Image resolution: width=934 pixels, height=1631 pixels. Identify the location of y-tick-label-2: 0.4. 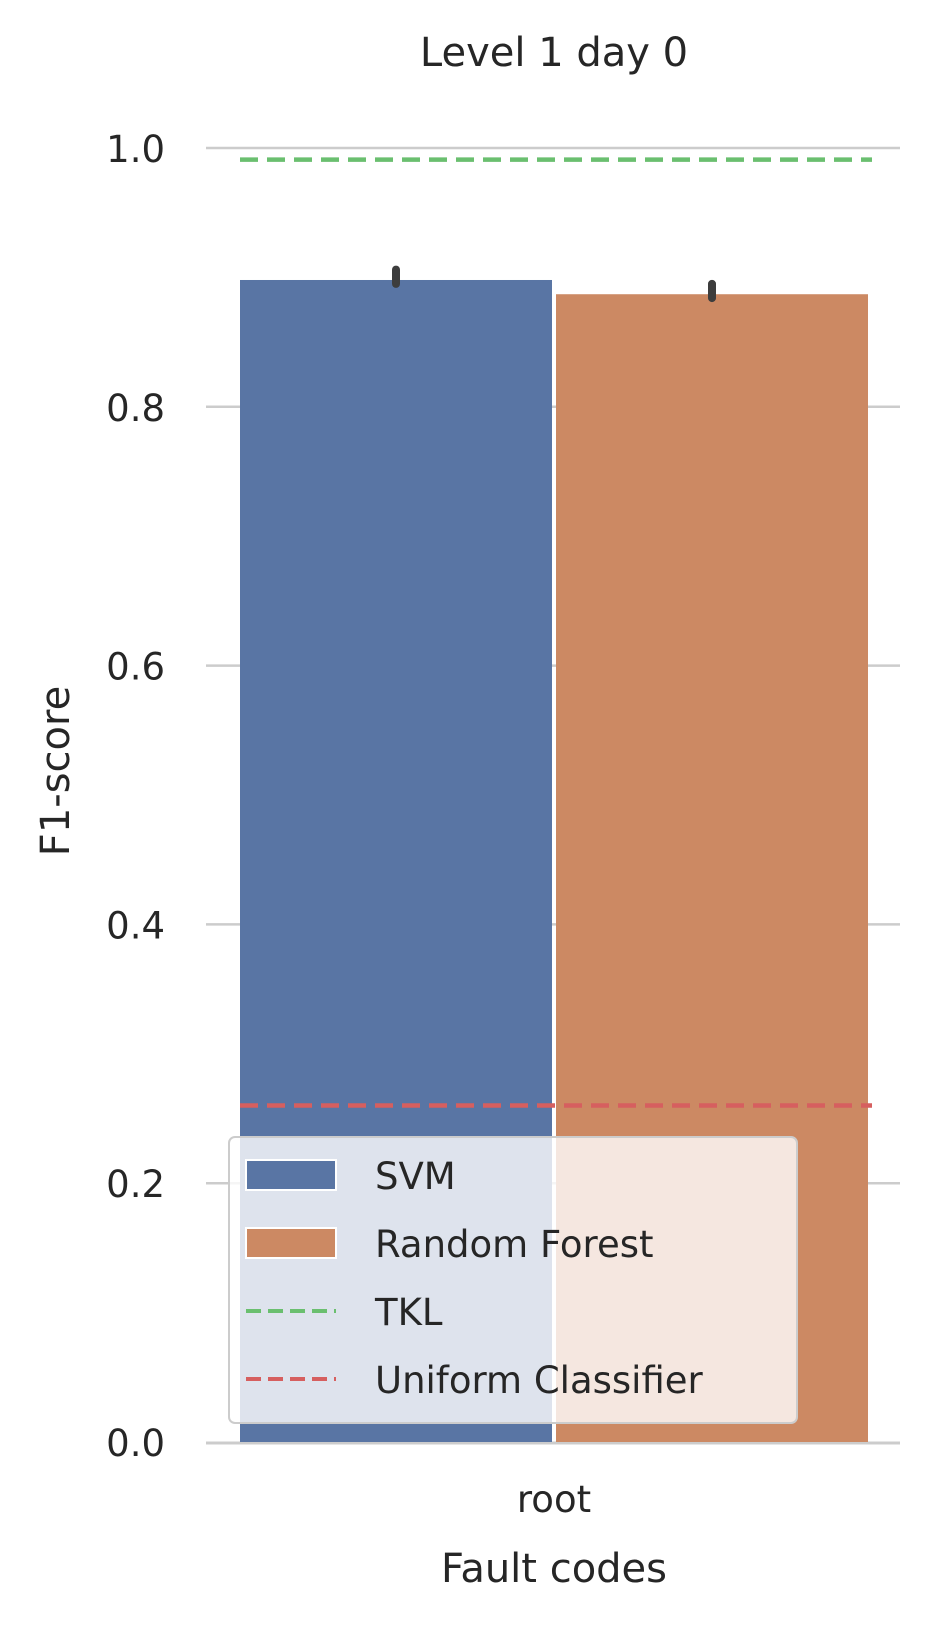
(135, 925).